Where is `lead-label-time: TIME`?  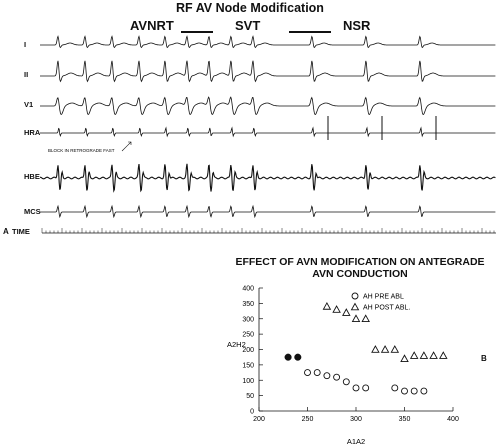 lead-label-time: TIME is located at coordinates (21, 231).